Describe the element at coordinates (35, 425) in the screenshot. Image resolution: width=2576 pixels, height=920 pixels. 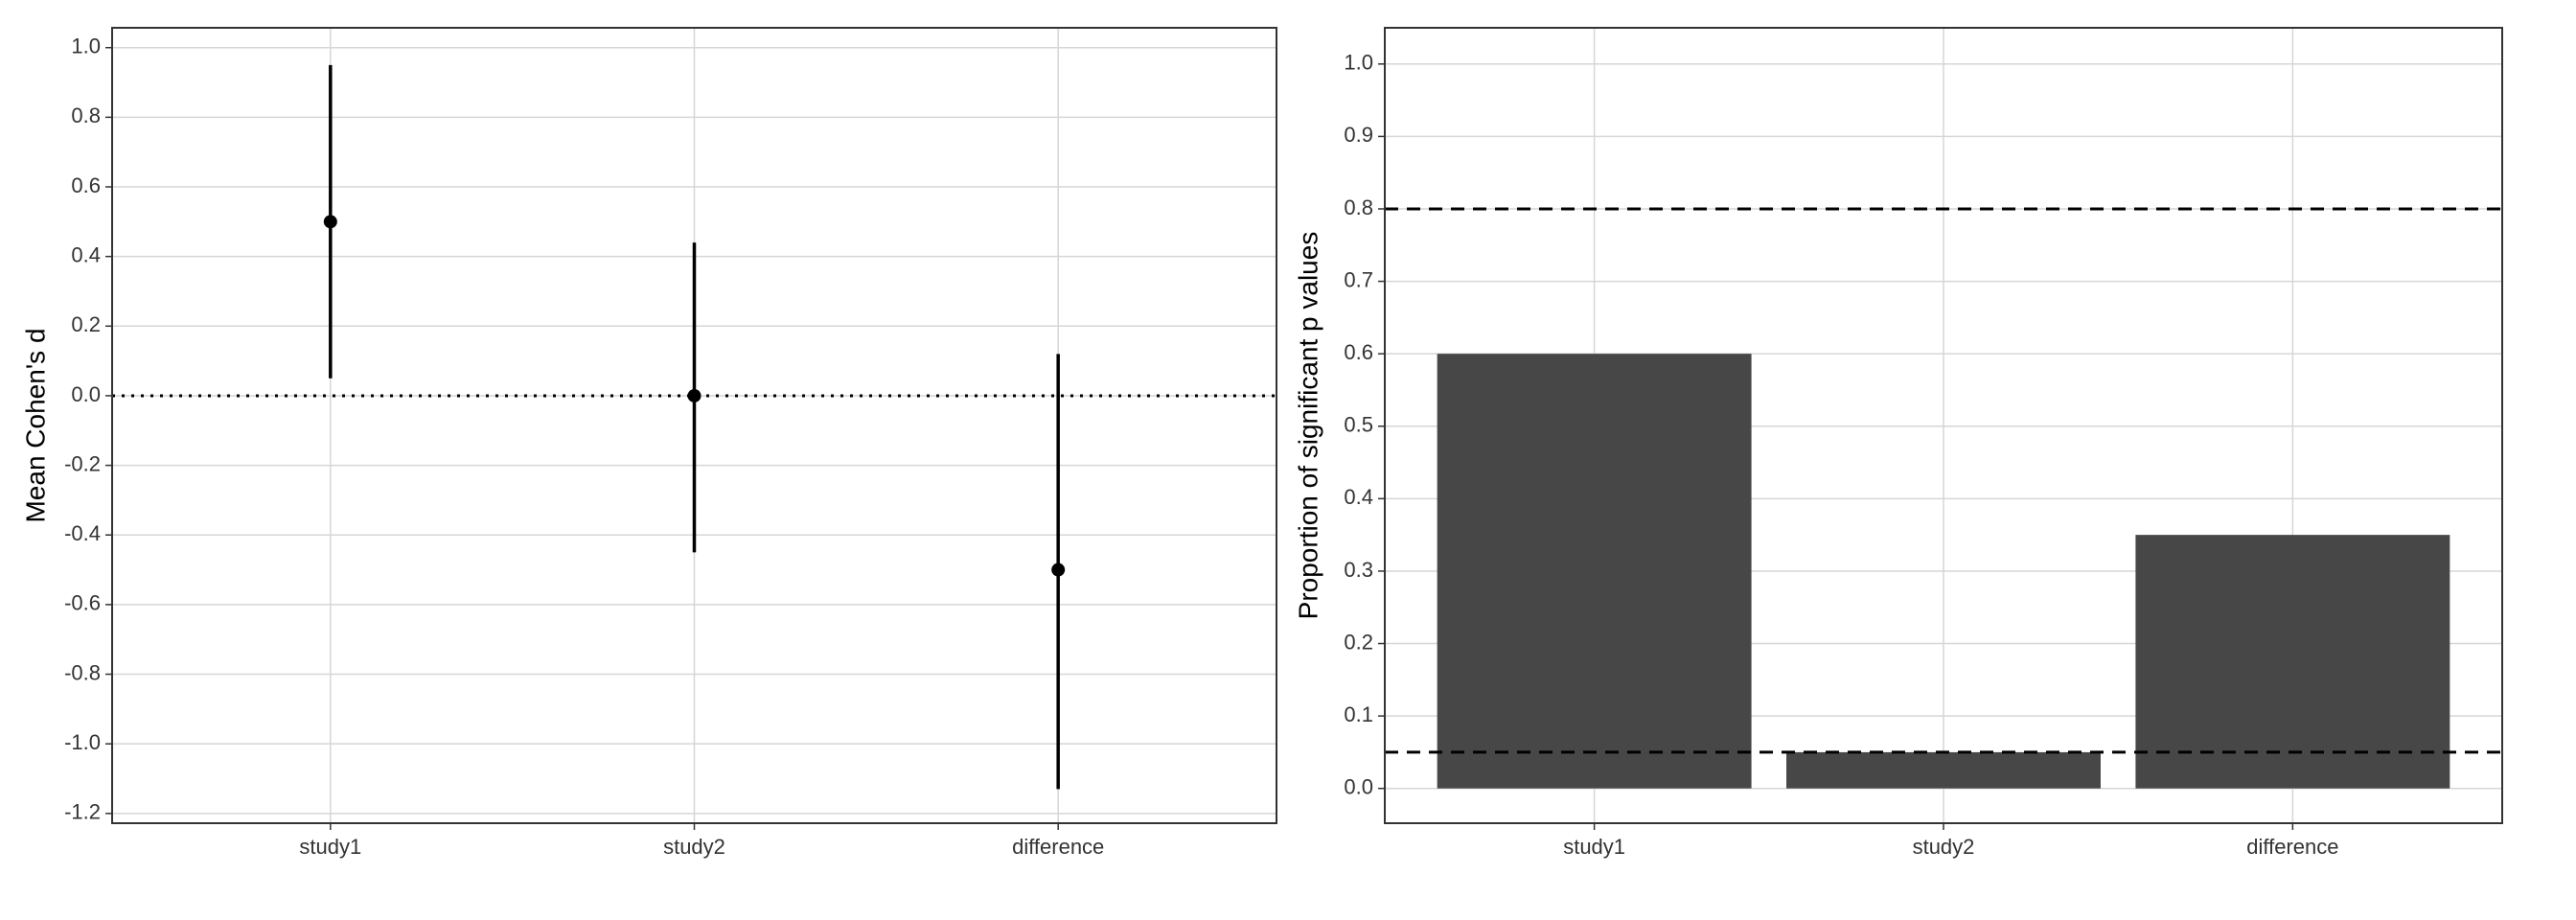
I see `y-axis-title: Mean Cohen's d` at that location.